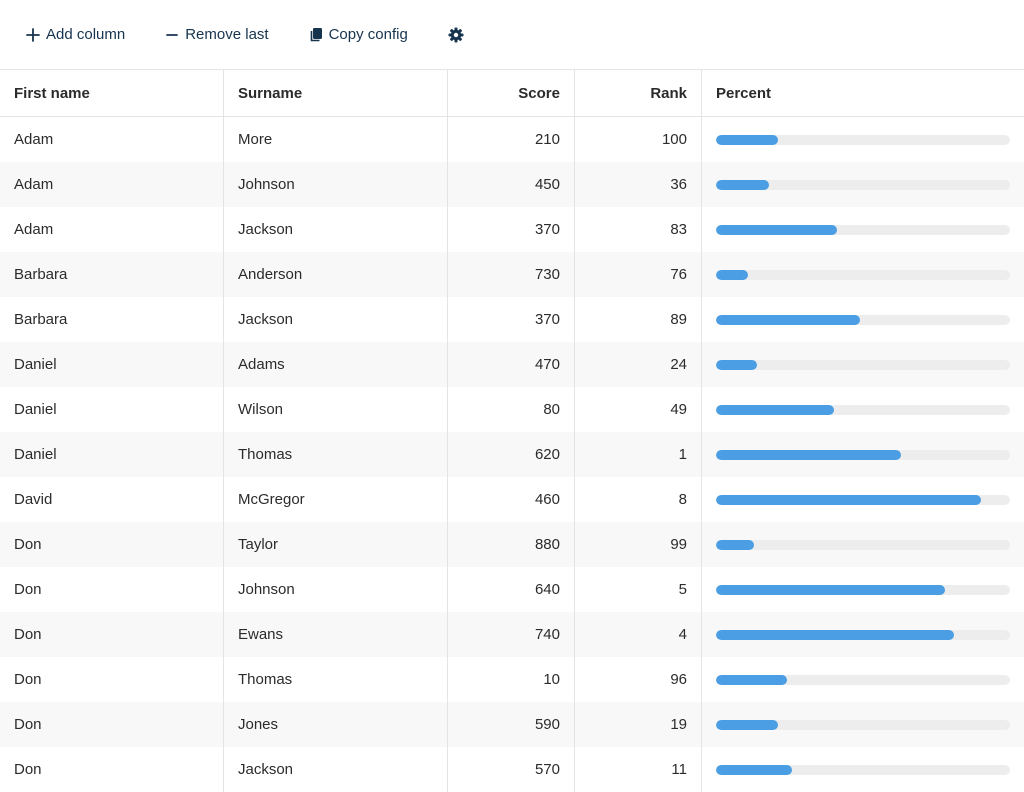 The height and width of the screenshot is (792, 1024). I want to click on header-rank: Rank, so click(638, 93).